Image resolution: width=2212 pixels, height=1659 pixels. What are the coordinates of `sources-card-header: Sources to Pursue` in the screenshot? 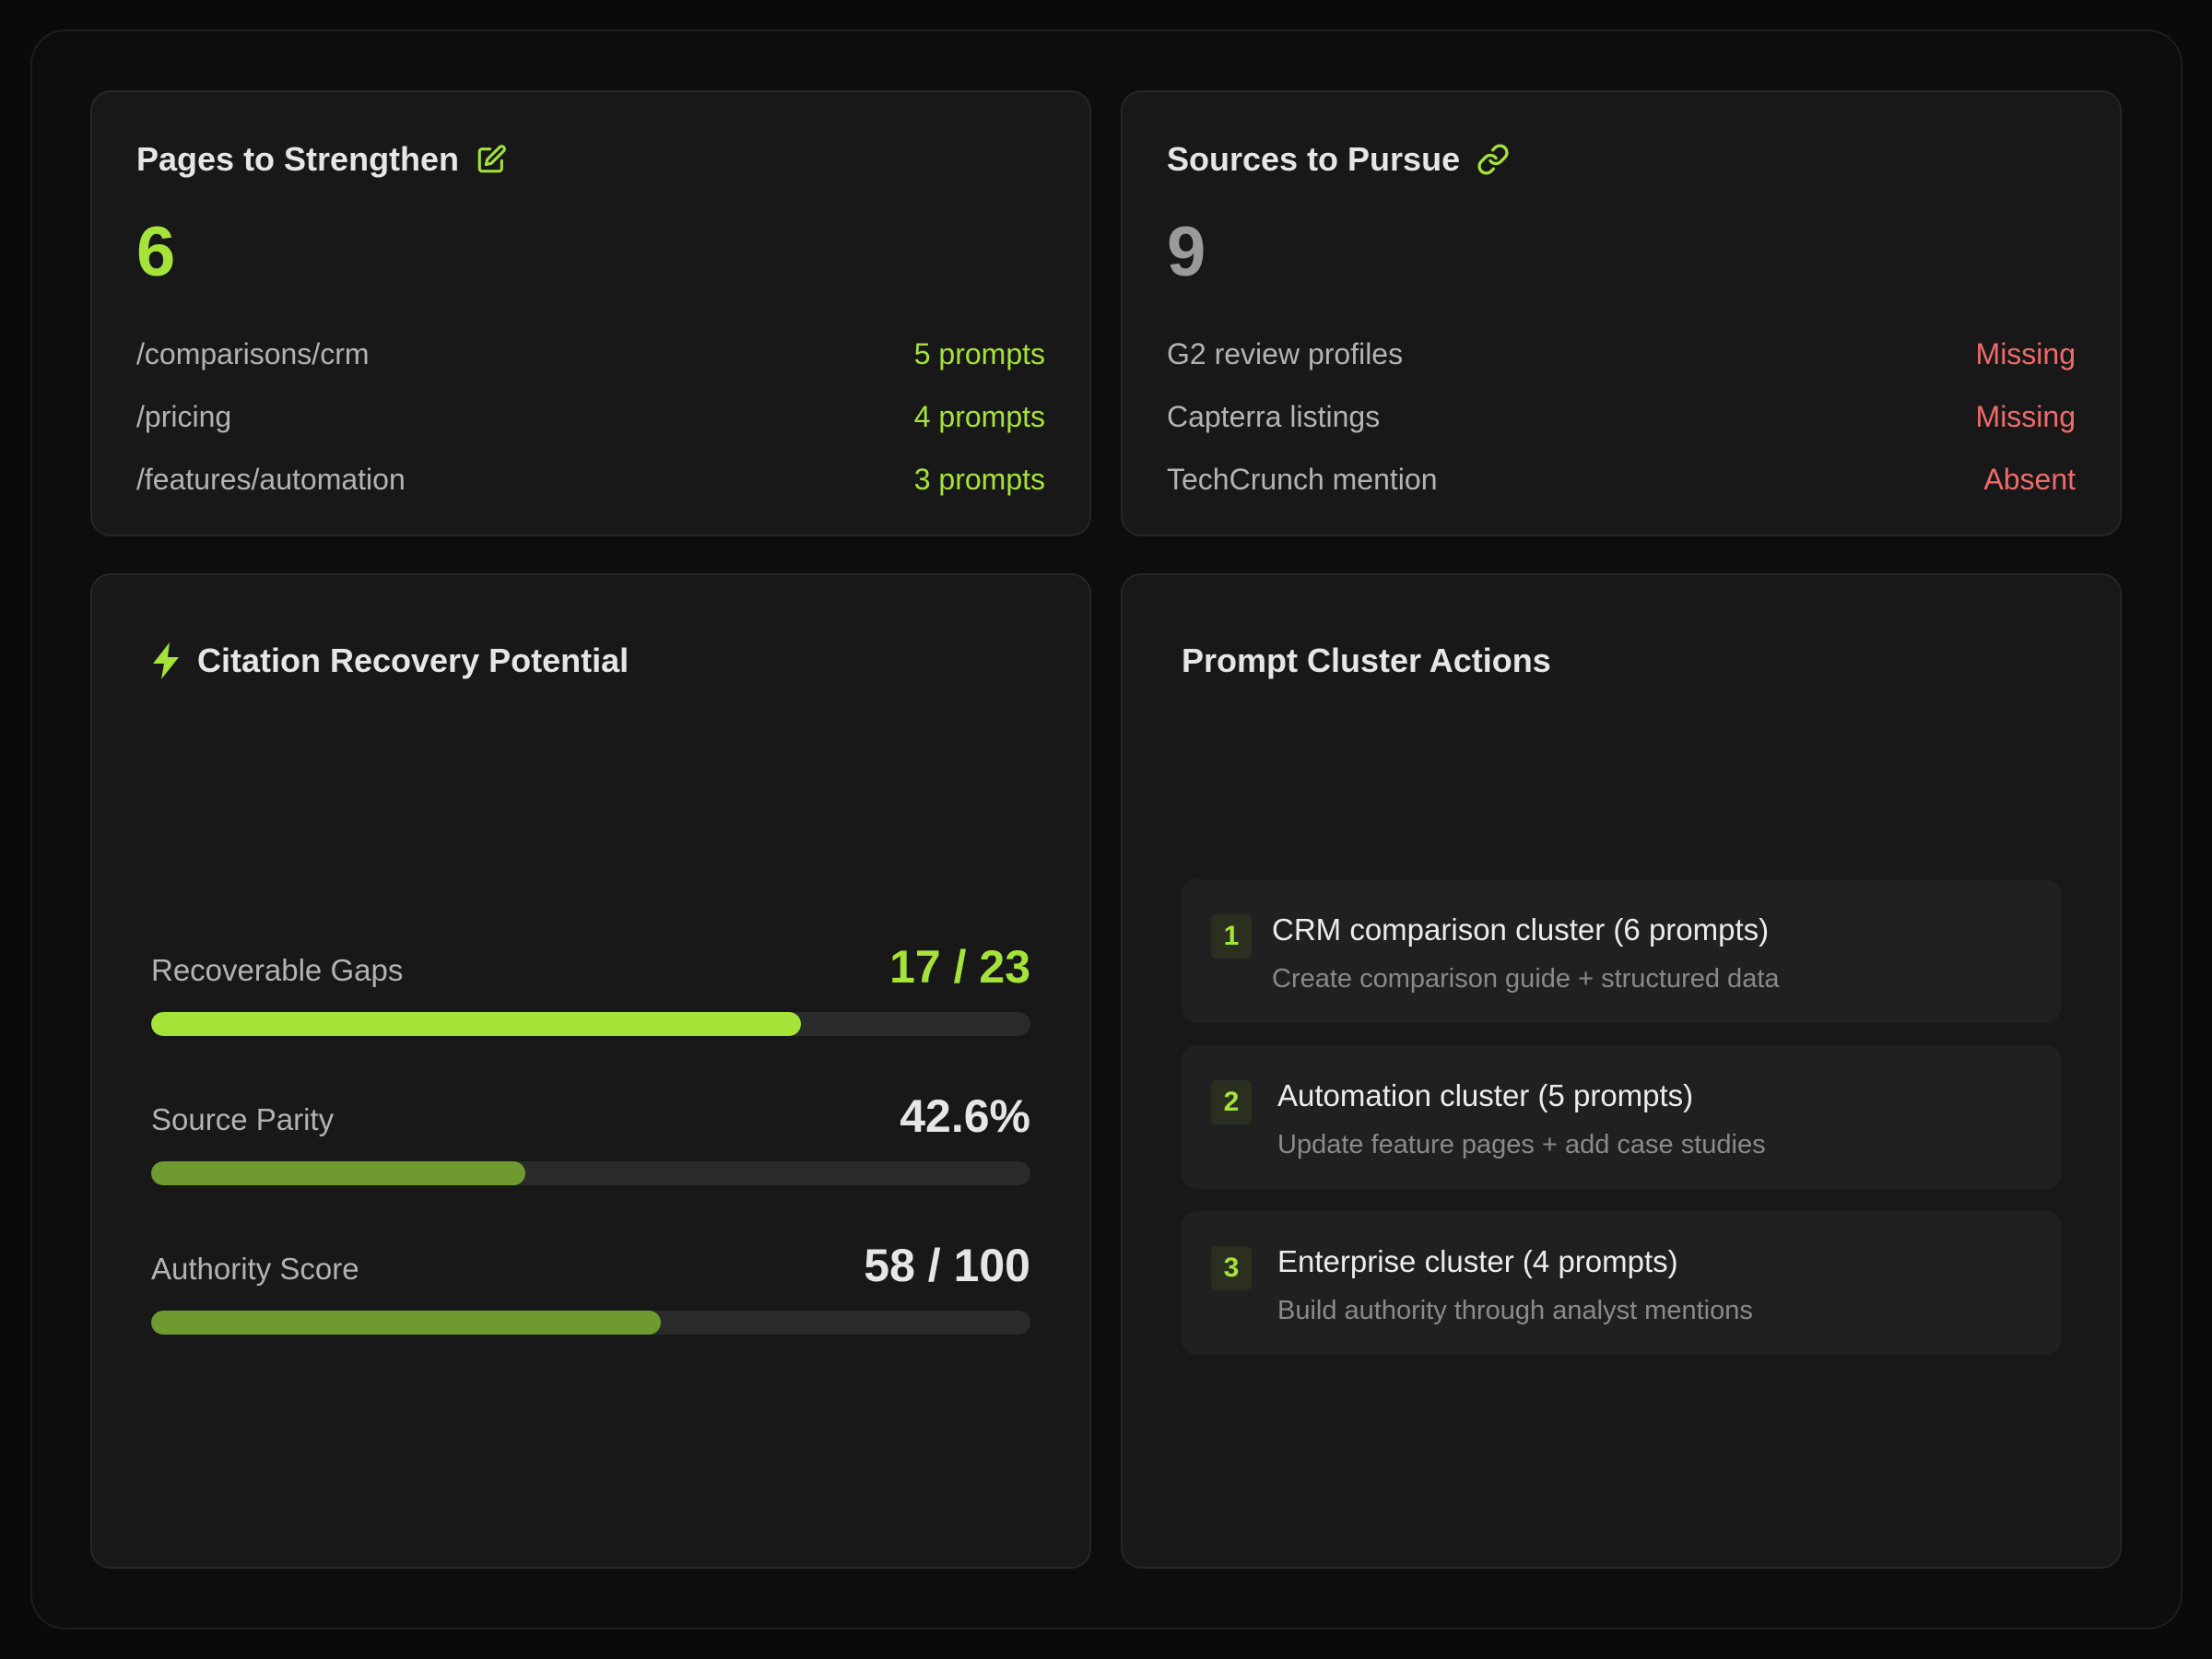 It's located at (1338, 159).